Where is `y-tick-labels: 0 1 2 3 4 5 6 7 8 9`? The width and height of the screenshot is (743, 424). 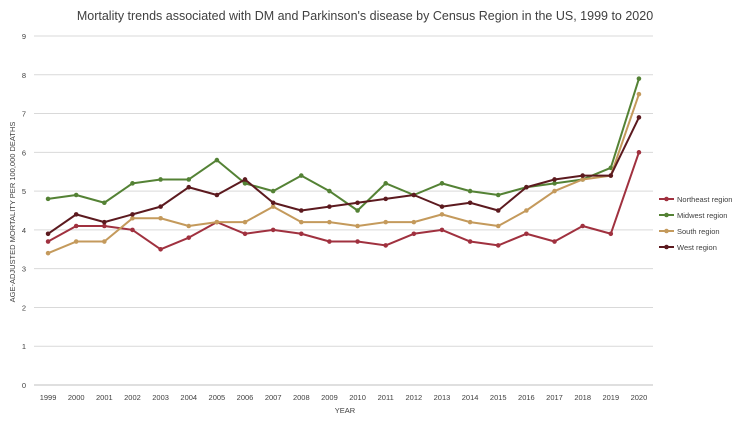 y-tick-labels: 0 1 2 3 4 5 6 7 8 9 is located at coordinates (24, 211).